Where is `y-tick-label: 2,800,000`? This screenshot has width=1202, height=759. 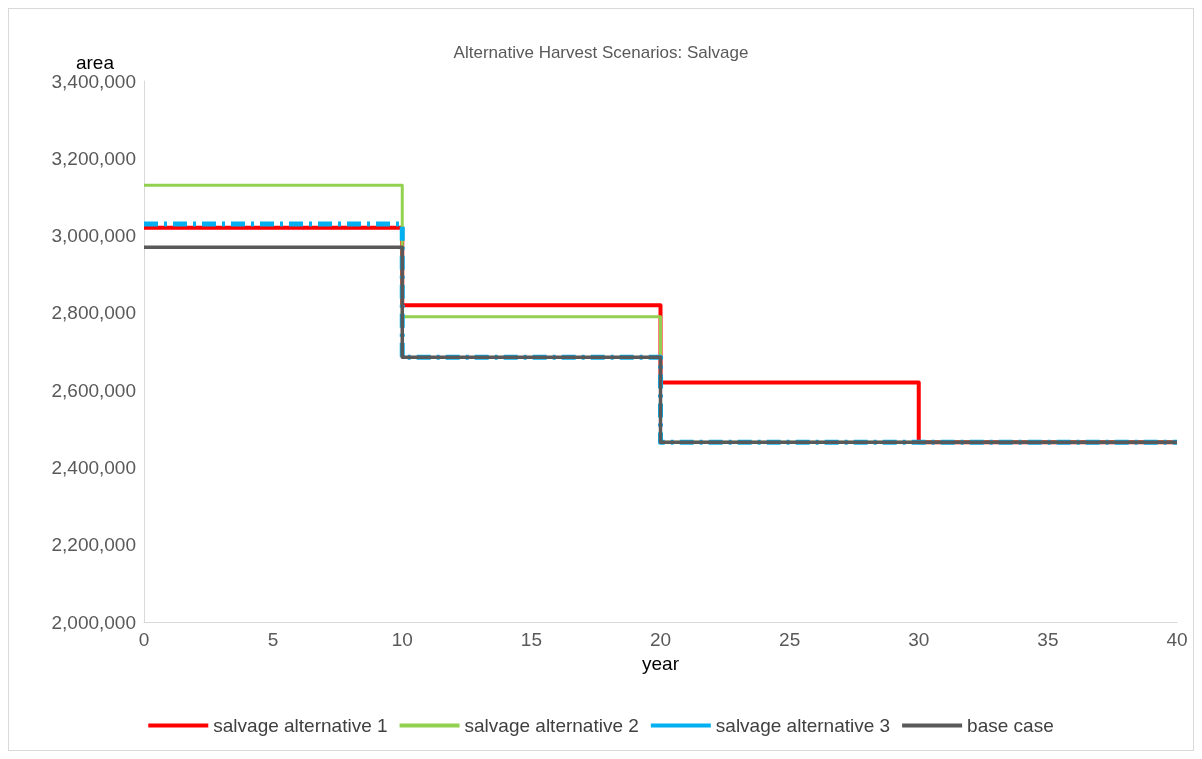 y-tick-label: 2,800,000 is located at coordinates (93, 313).